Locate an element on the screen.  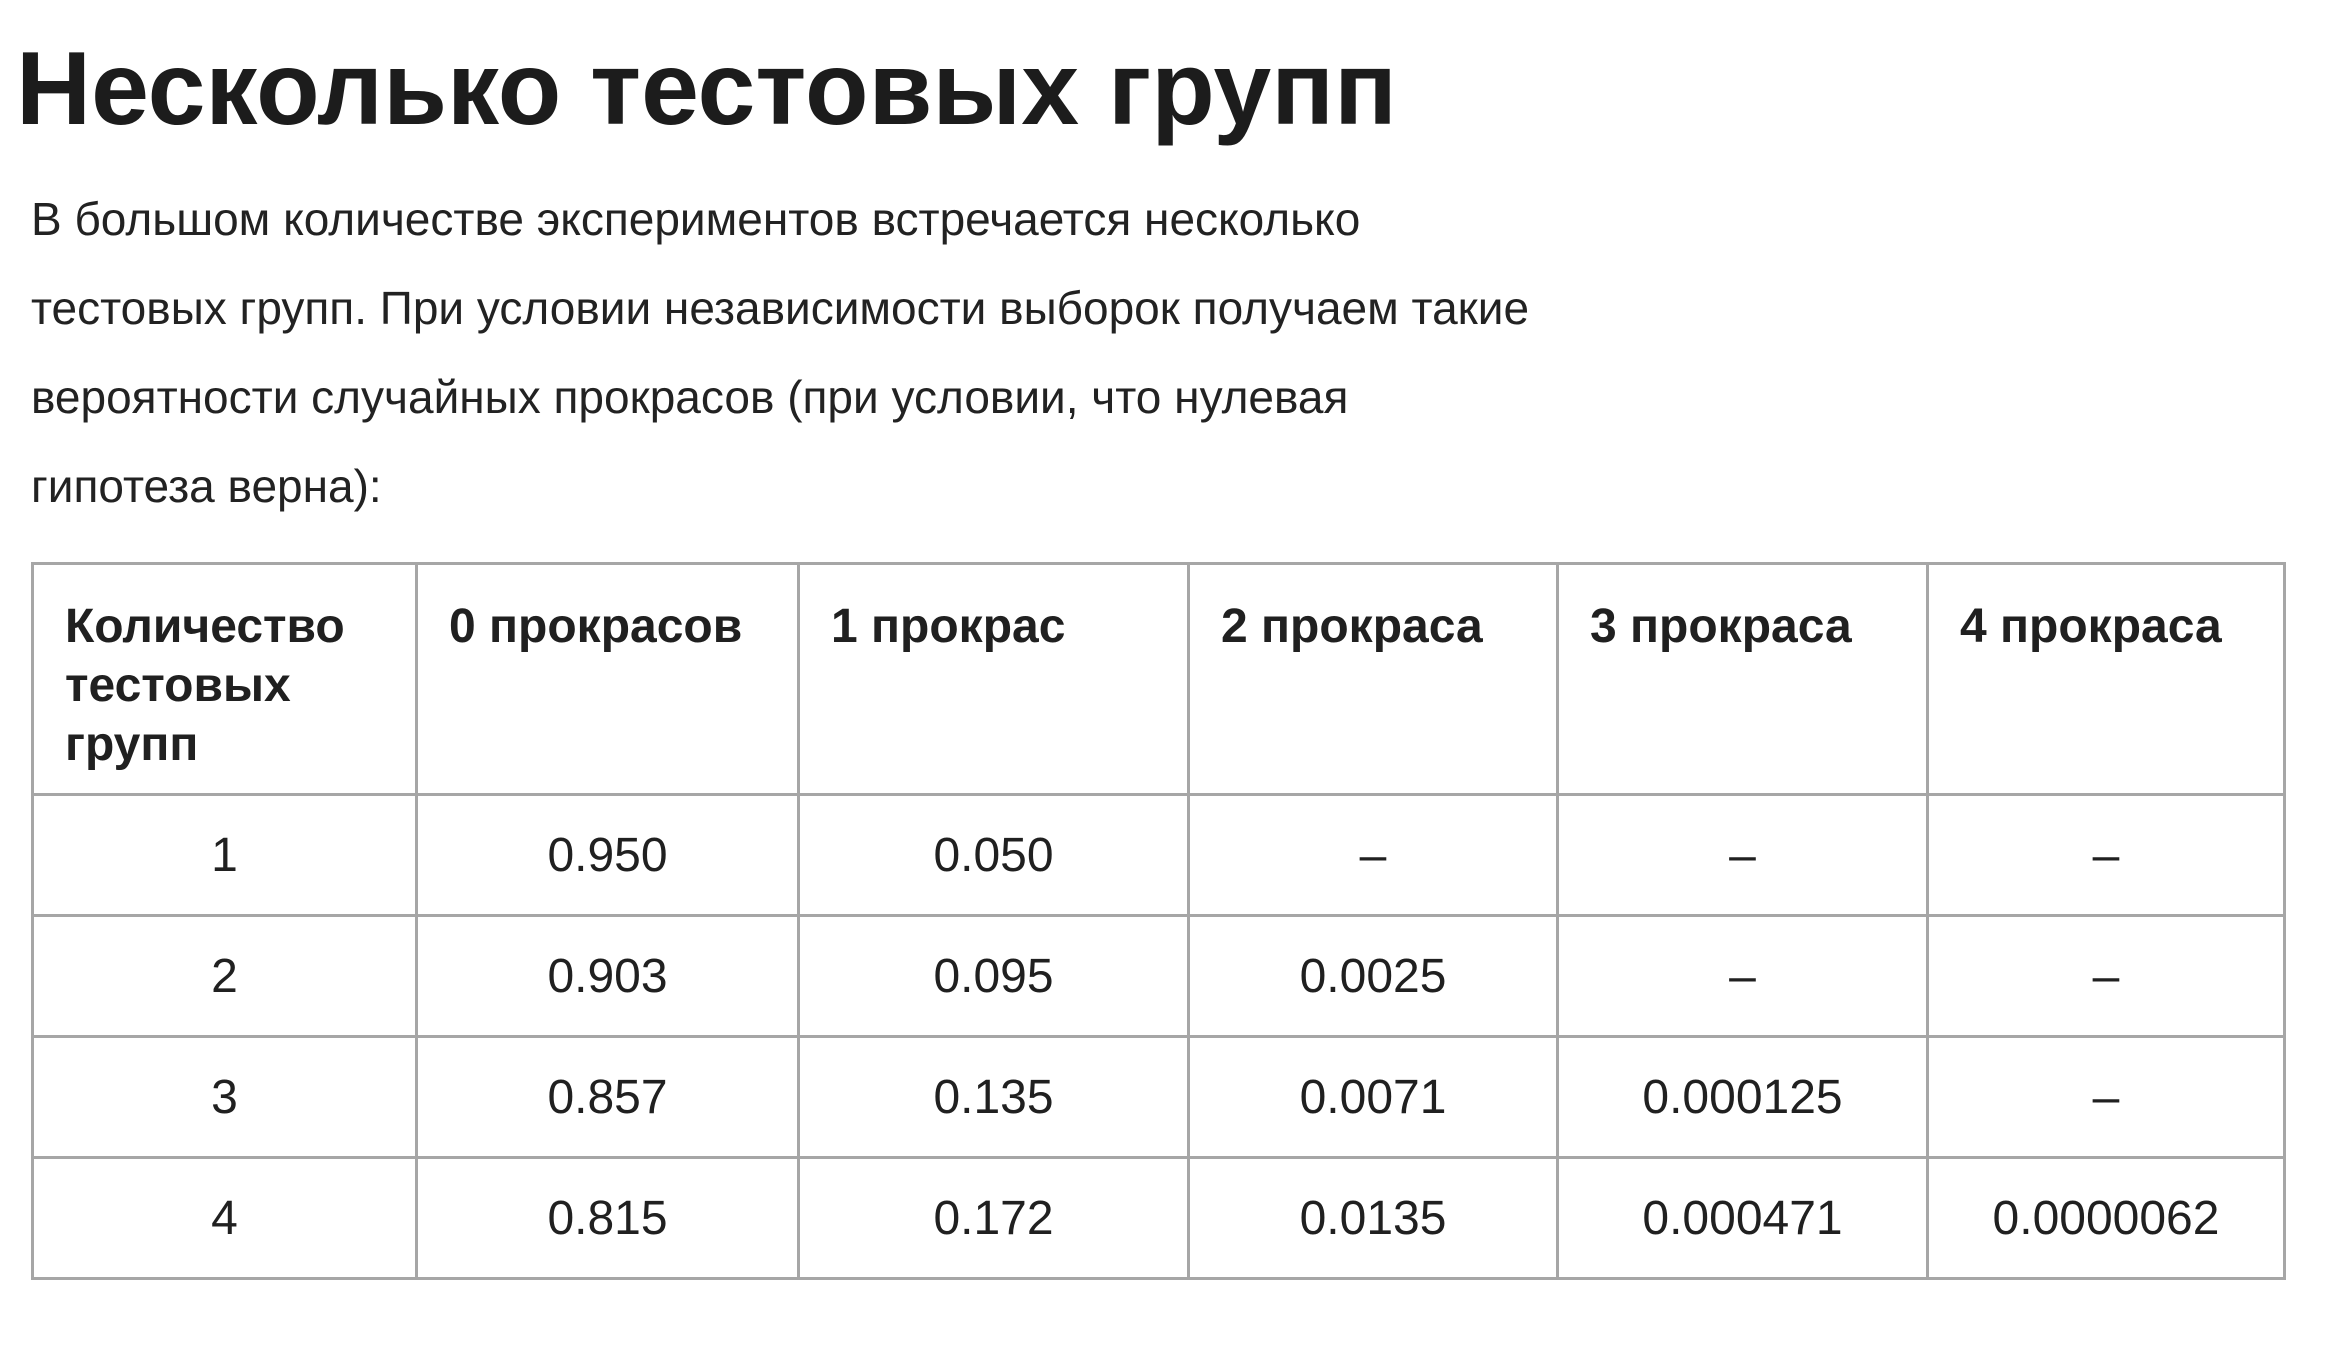
table-cell: 0.0071 is located at coordinates (1373, 1097).